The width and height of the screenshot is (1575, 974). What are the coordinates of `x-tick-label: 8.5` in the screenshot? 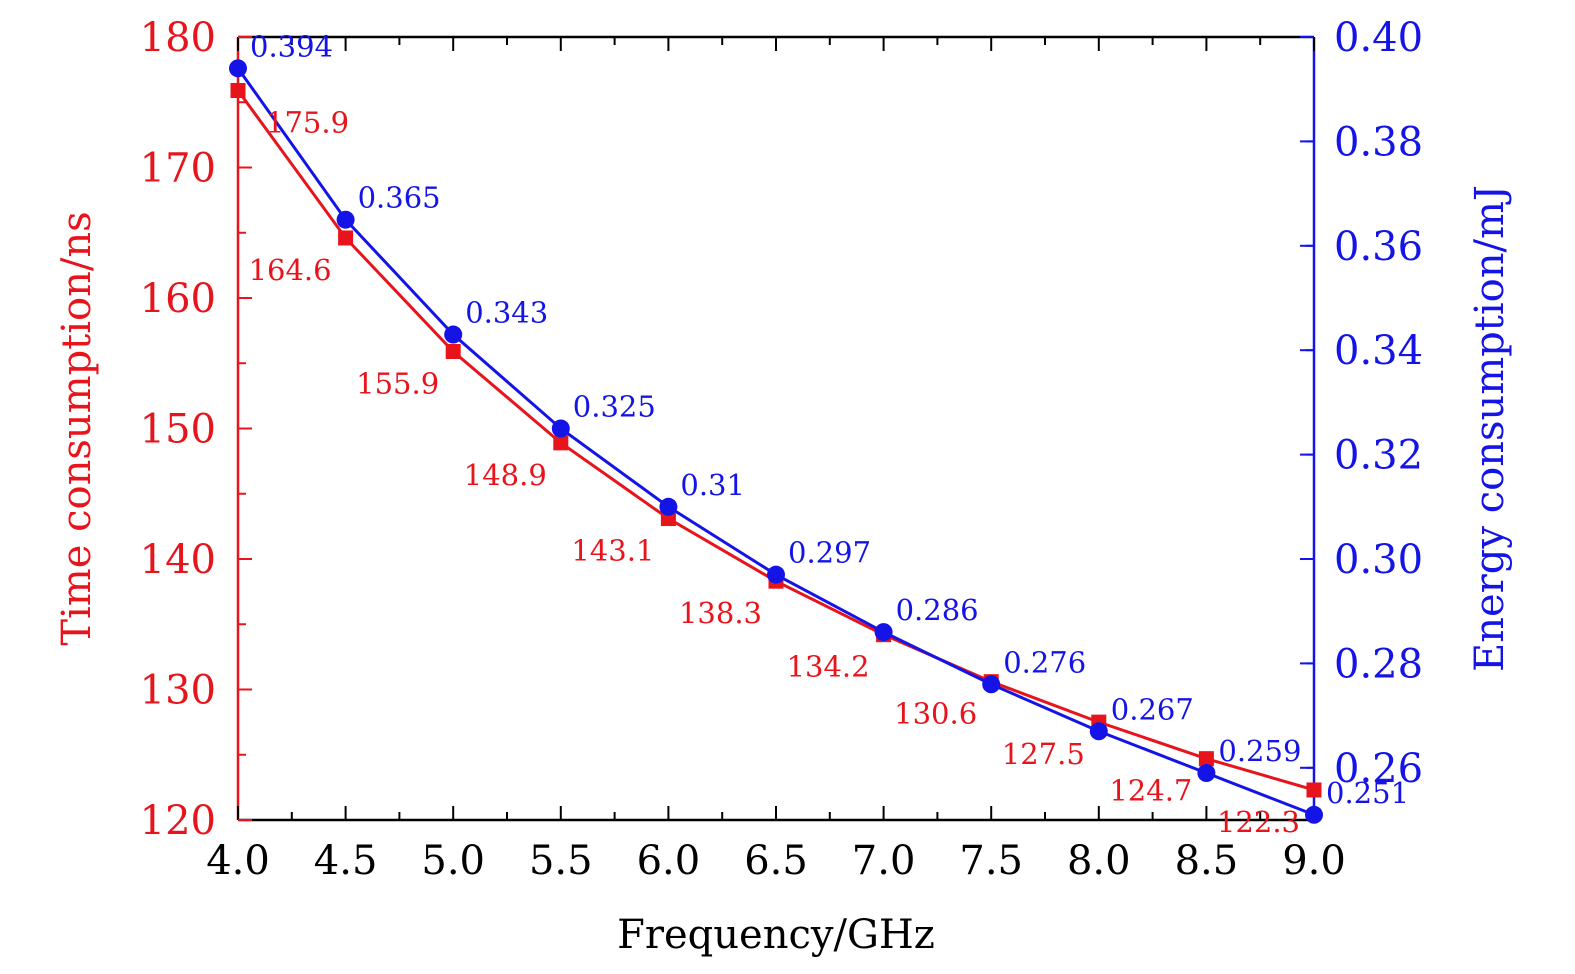 It's located at (1207, 861).